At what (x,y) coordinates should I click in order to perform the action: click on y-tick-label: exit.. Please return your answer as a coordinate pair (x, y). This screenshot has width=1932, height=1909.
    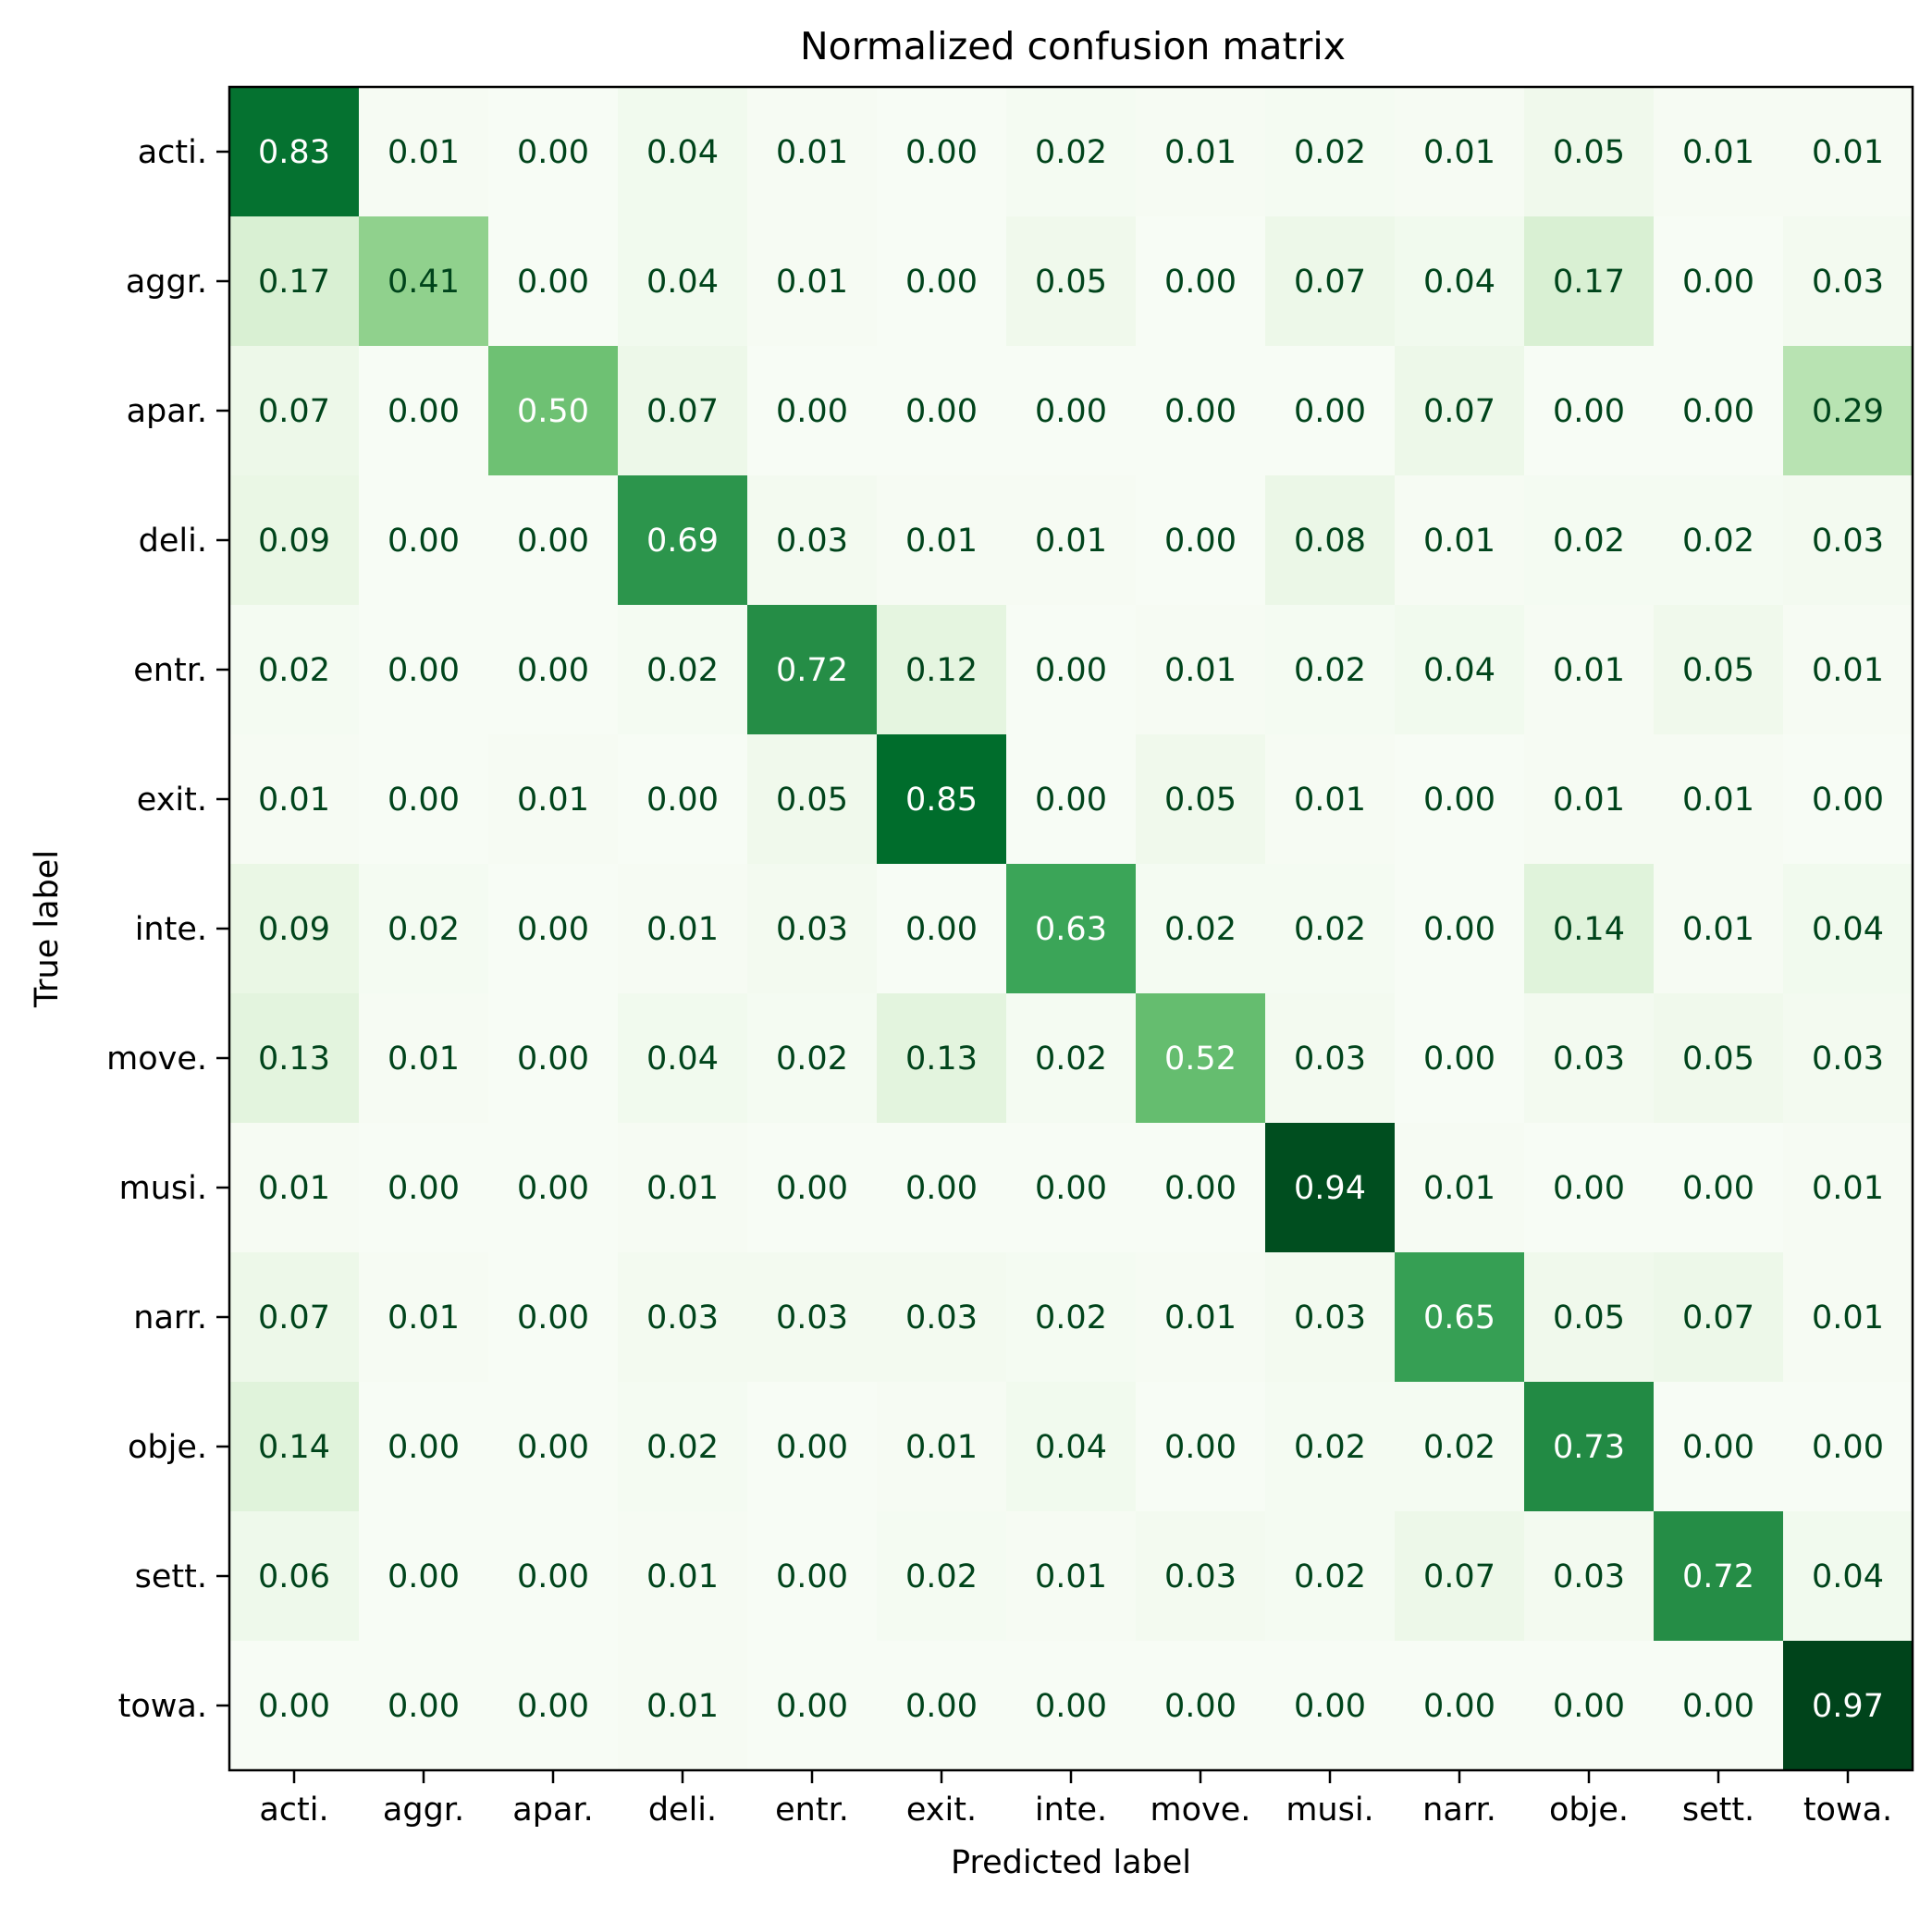
    Looking at the image, I should click on (172, 800).